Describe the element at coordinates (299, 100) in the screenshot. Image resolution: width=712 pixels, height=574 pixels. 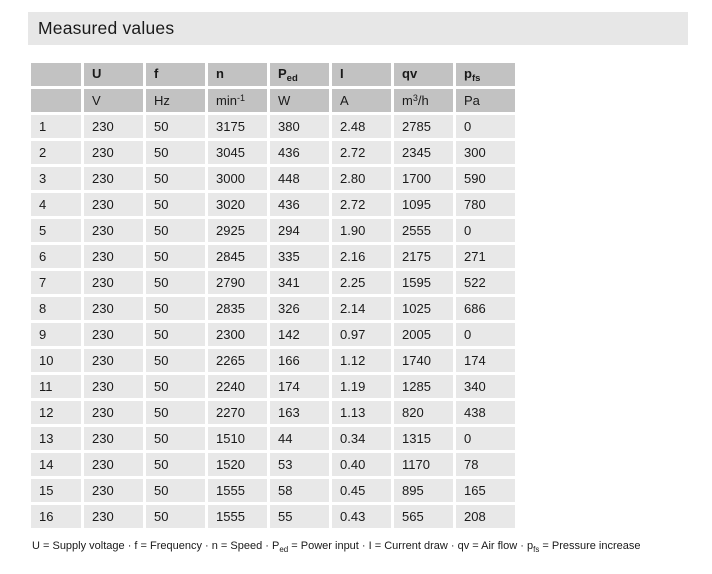
I see `unit-header-w: W` at that location.